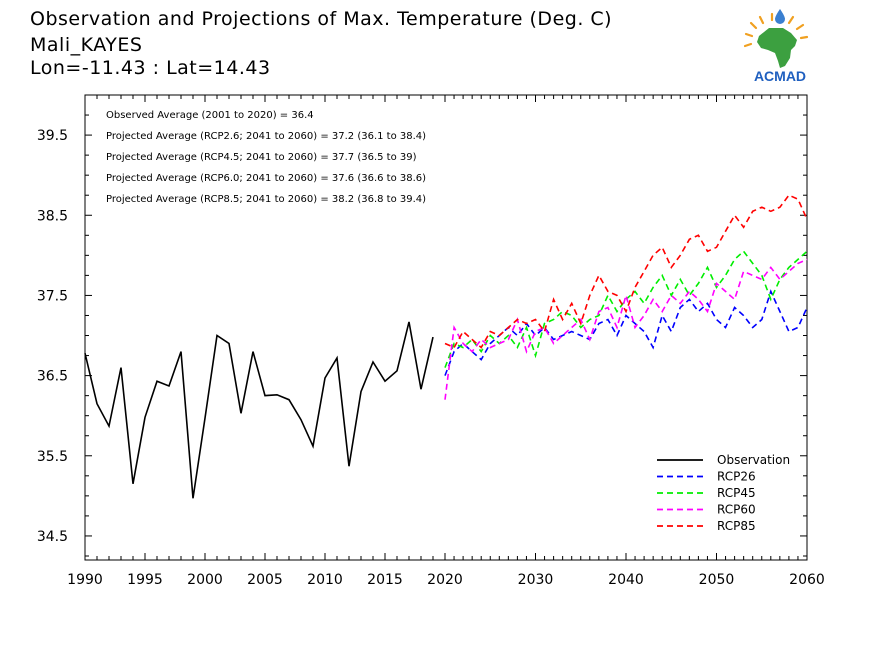 The height and width of the screenshot is (659, 879). What do you see at coordinates (780, 76) in the screenshot?
I see `logo-text: ACMAD` at bounding box center [780, 76].